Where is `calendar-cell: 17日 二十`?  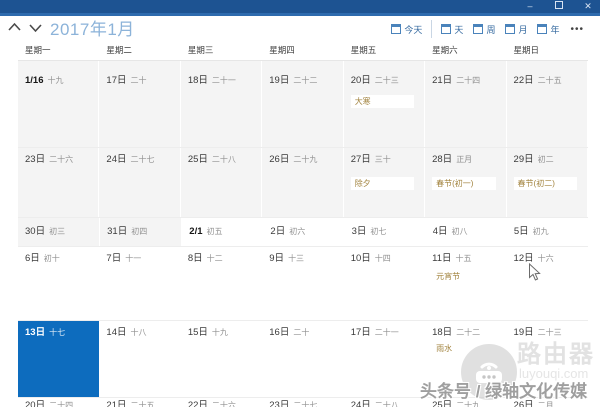
calendar-cell: 17日 二十 is located at coordinates (140, 104).